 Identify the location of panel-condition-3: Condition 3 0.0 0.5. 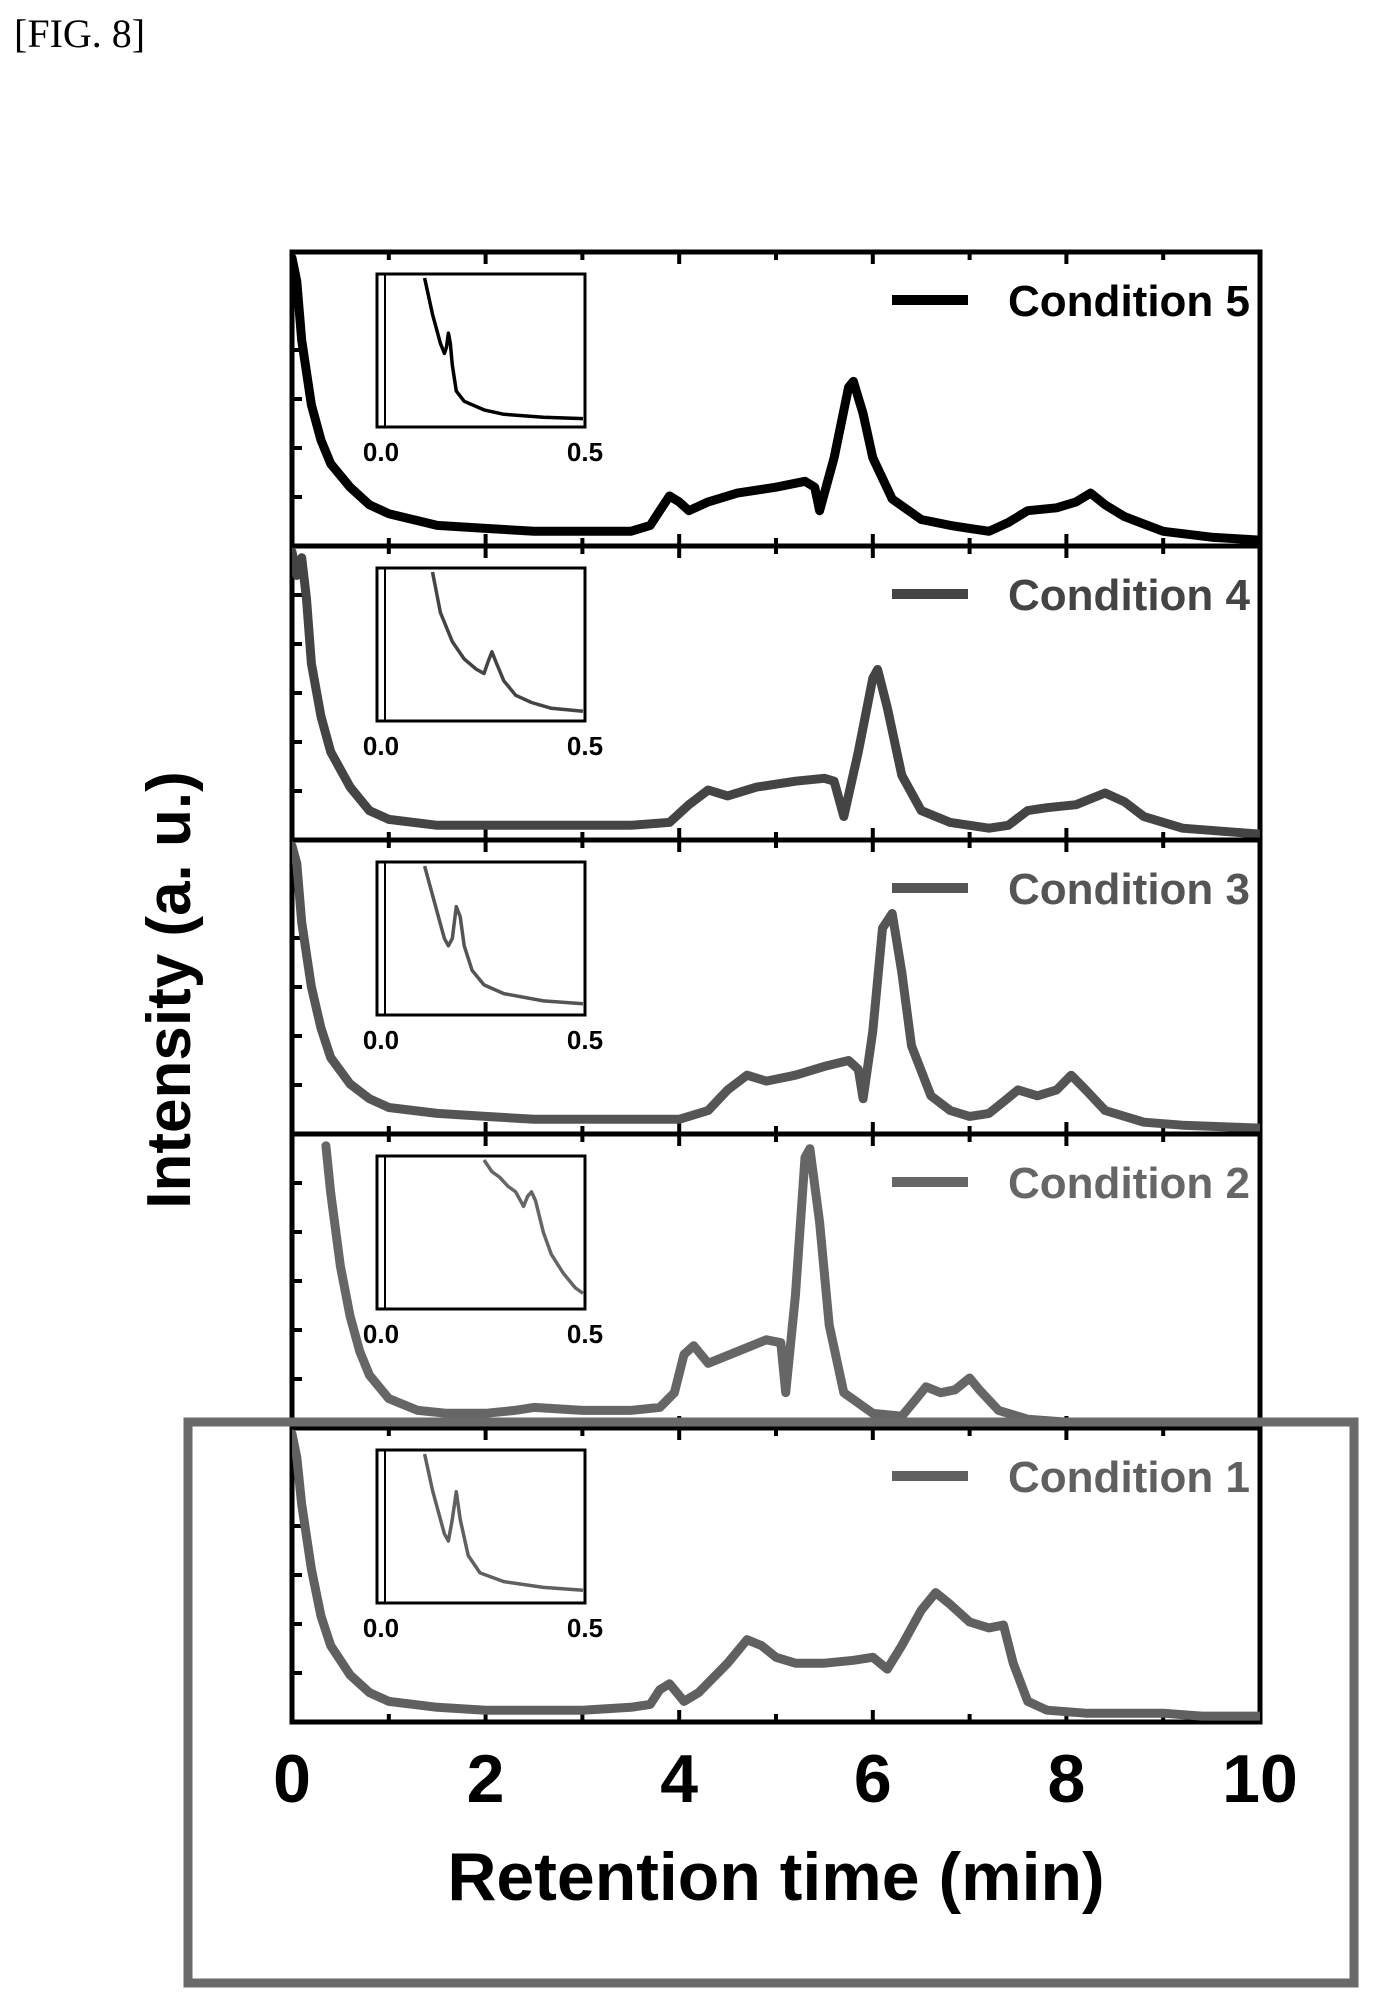
(776, 987).